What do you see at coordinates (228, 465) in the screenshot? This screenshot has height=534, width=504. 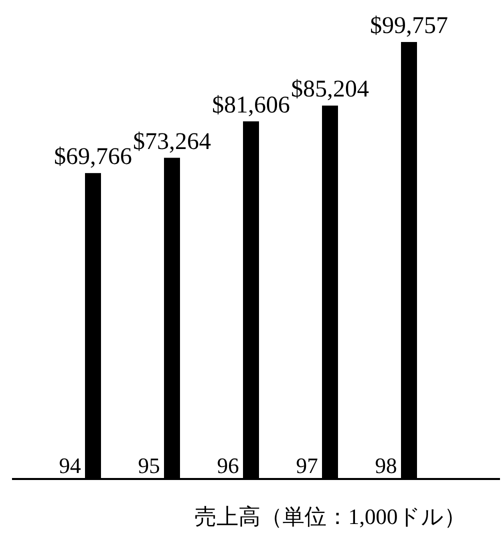 I see `x-tick-label: 96` at bounding box center [228, 465].